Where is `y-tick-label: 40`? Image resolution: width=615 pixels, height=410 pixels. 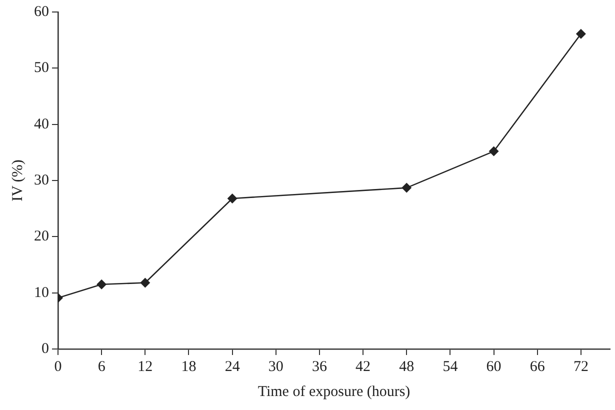 y-tick-label: 40 is located at coordinates (41, 124).